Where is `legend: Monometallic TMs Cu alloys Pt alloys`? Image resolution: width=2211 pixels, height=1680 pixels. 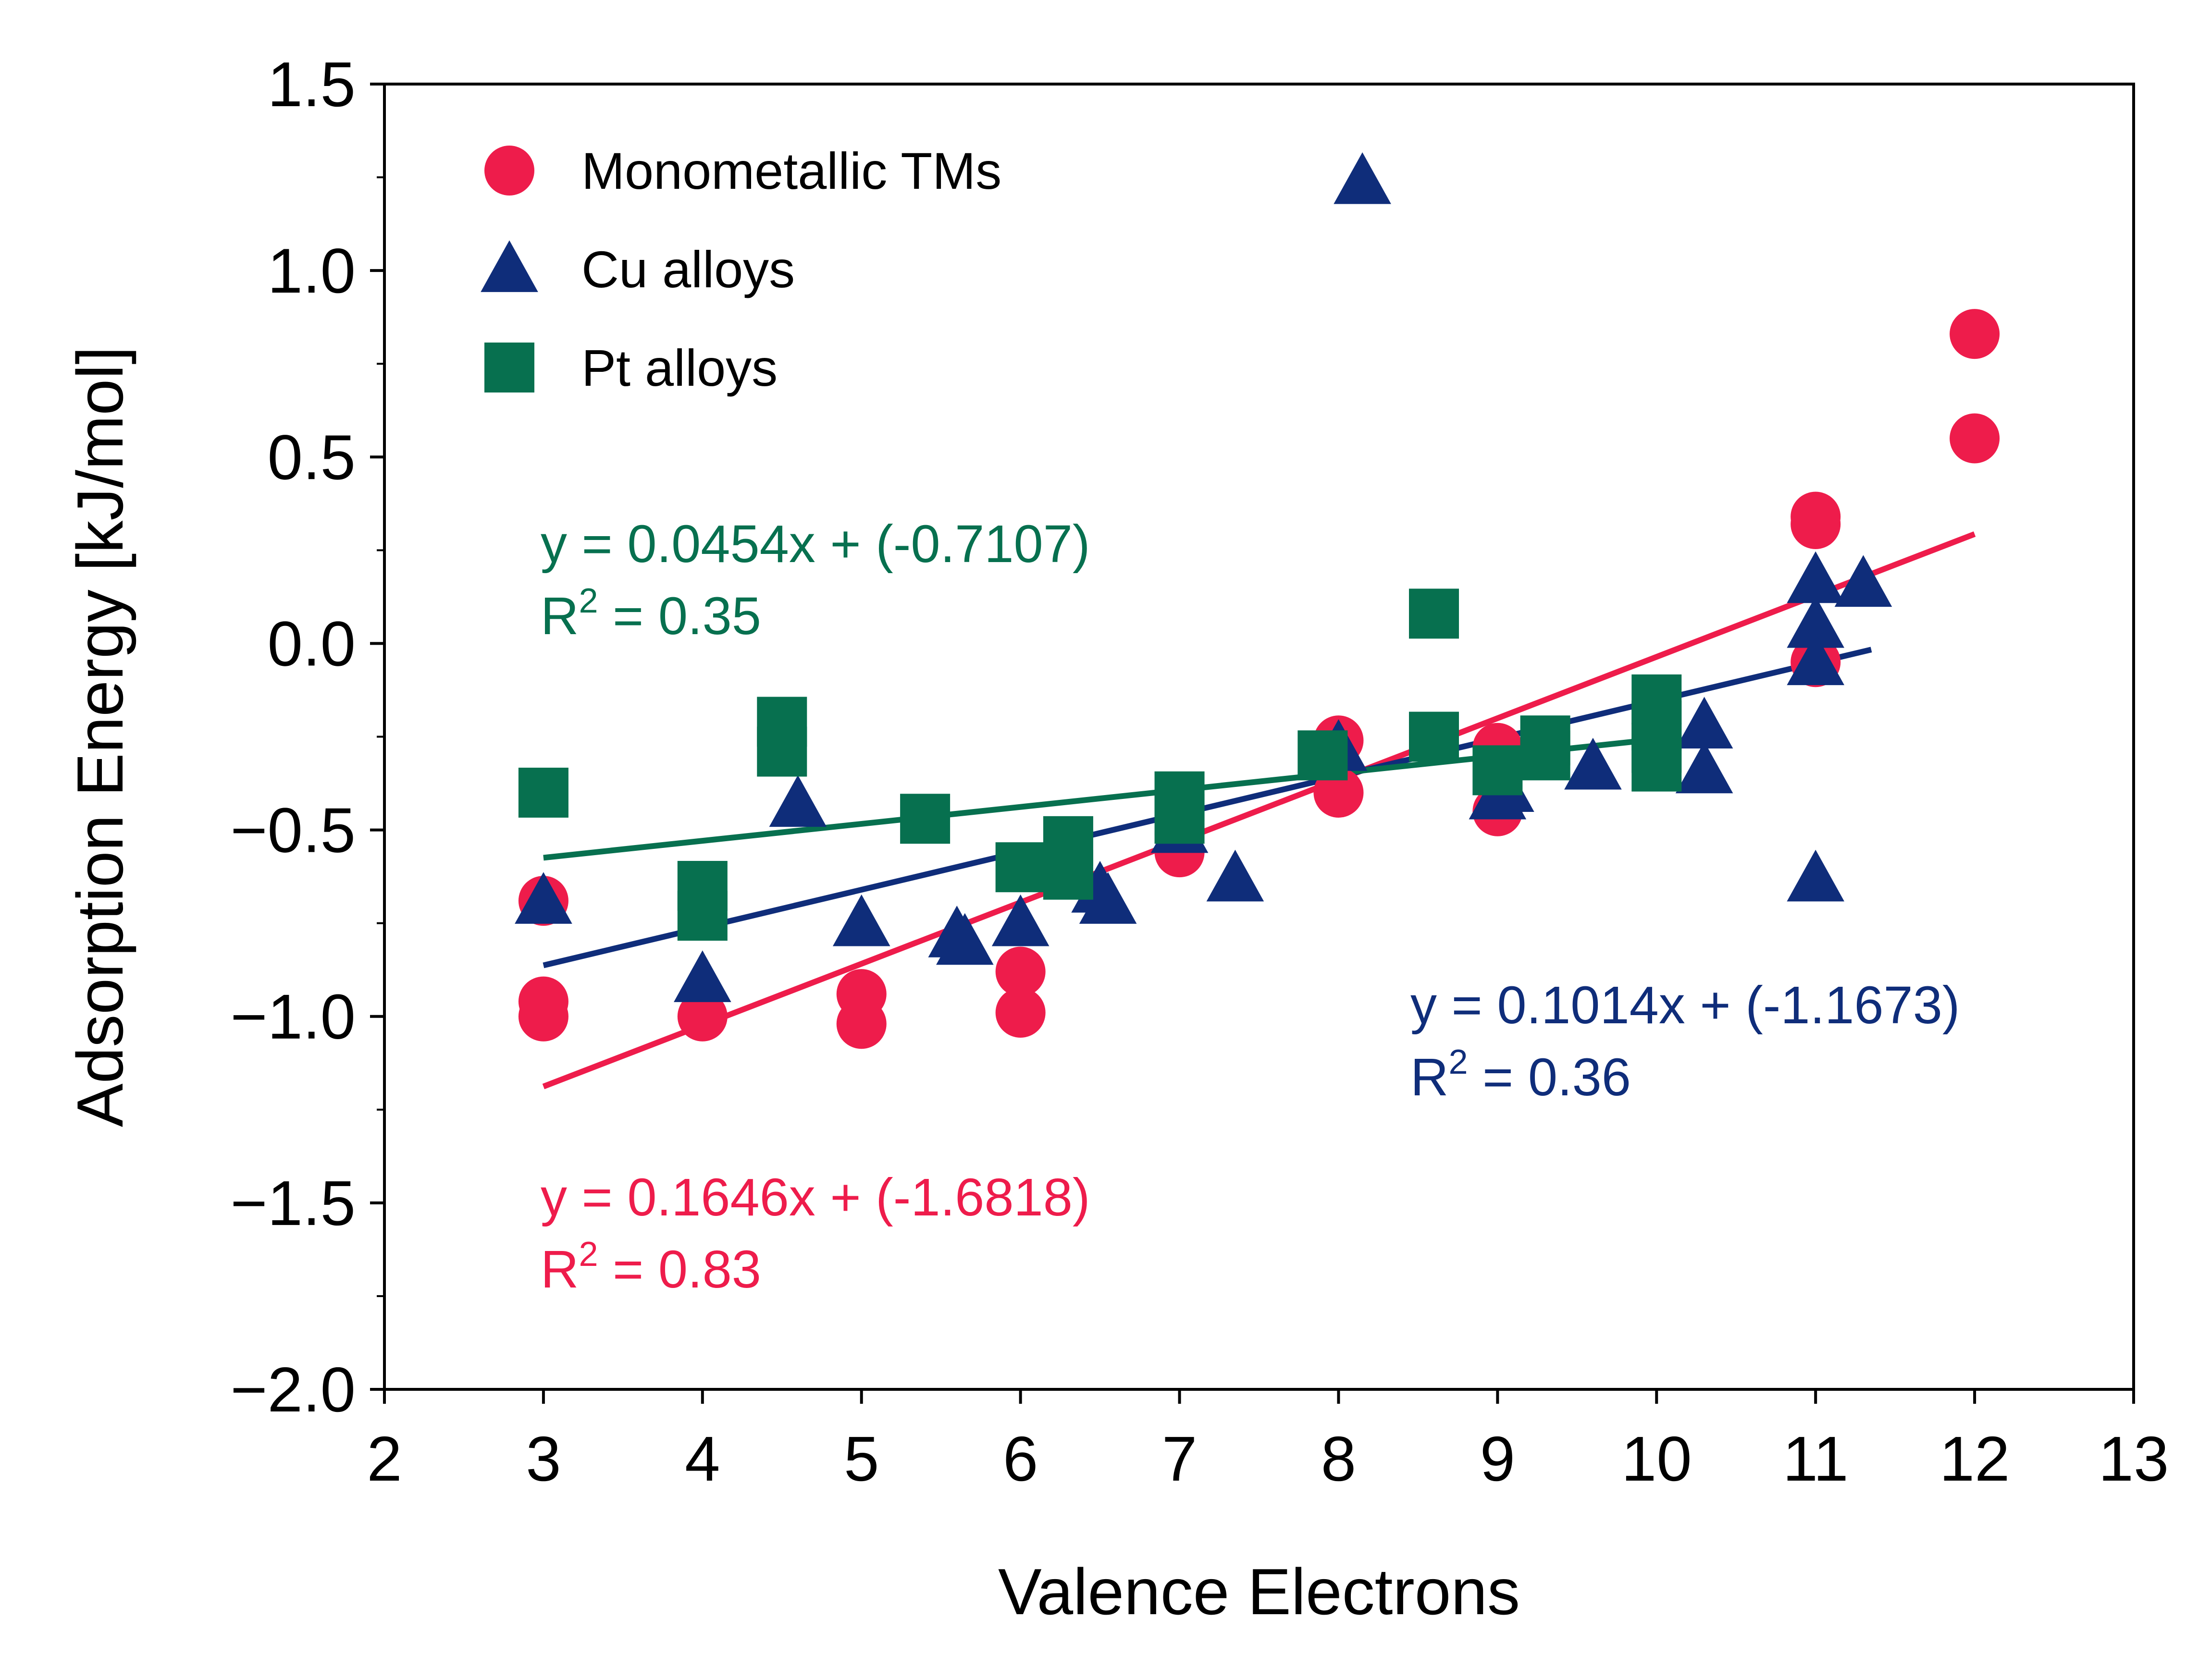
legend: Monometallic TMs Cu alloys Pt alloys is located at coordinates (741, 269).